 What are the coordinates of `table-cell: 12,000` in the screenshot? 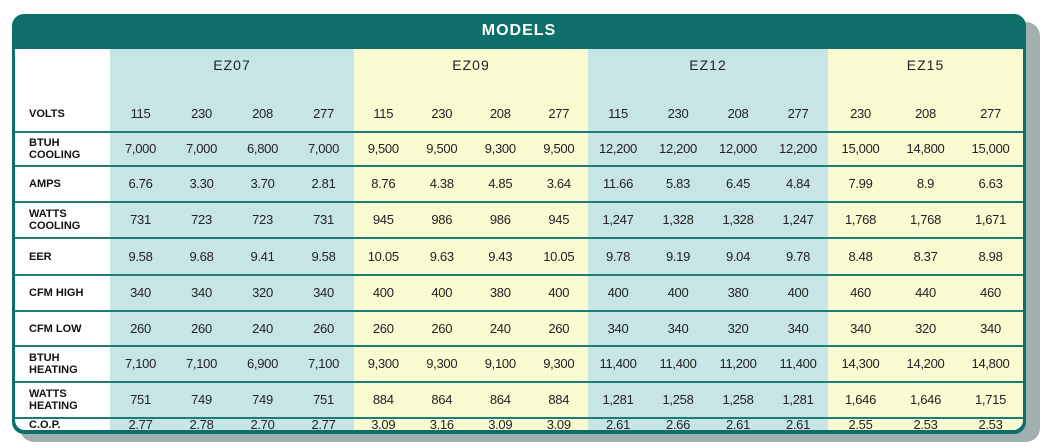 It's located at (738, 148).